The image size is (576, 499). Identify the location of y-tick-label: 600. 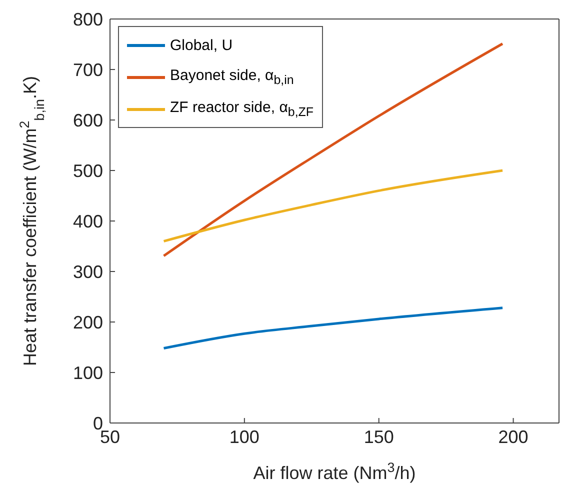
(87, 120).